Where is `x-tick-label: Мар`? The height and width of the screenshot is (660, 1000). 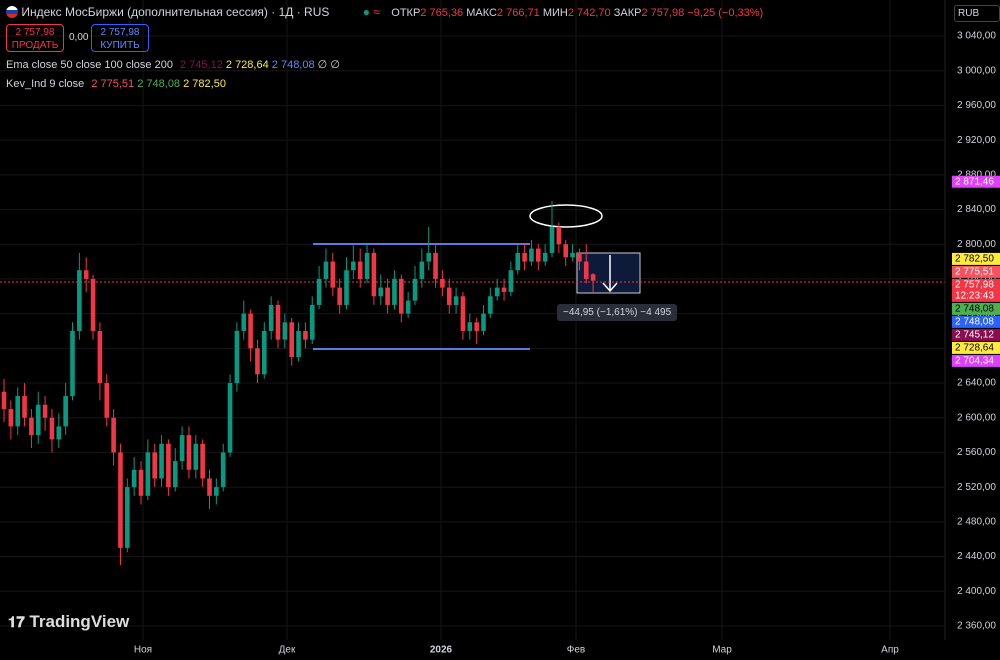 x-tick-label: Мар is located at coordinates (722, 650).